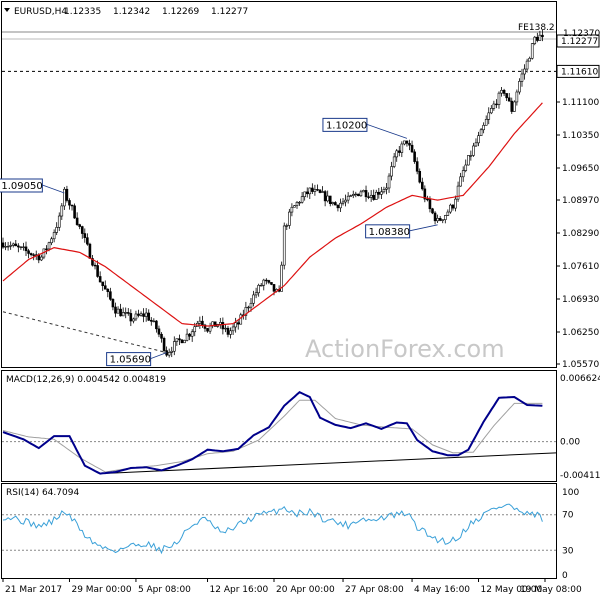 This screenshot has height=600, width=600. Describe the element at coordinates (442, 590) in the screenshot. I see `x-tick-label: 4 May 16:00` at that location.